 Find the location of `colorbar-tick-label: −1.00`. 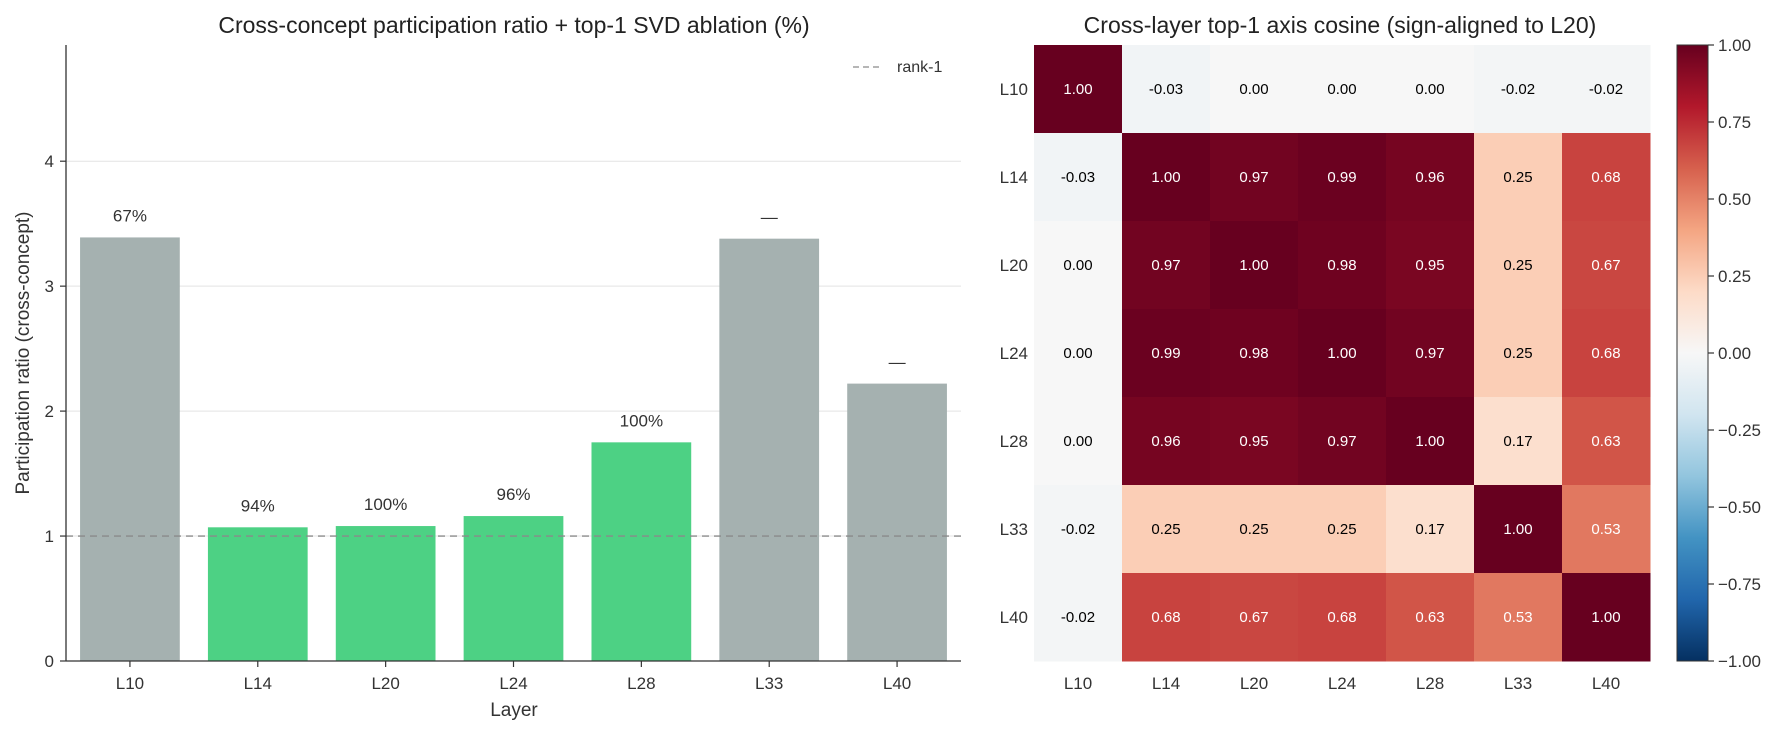

colorbar-tick-label: −1.00 is located at coordinates (1739, 661).